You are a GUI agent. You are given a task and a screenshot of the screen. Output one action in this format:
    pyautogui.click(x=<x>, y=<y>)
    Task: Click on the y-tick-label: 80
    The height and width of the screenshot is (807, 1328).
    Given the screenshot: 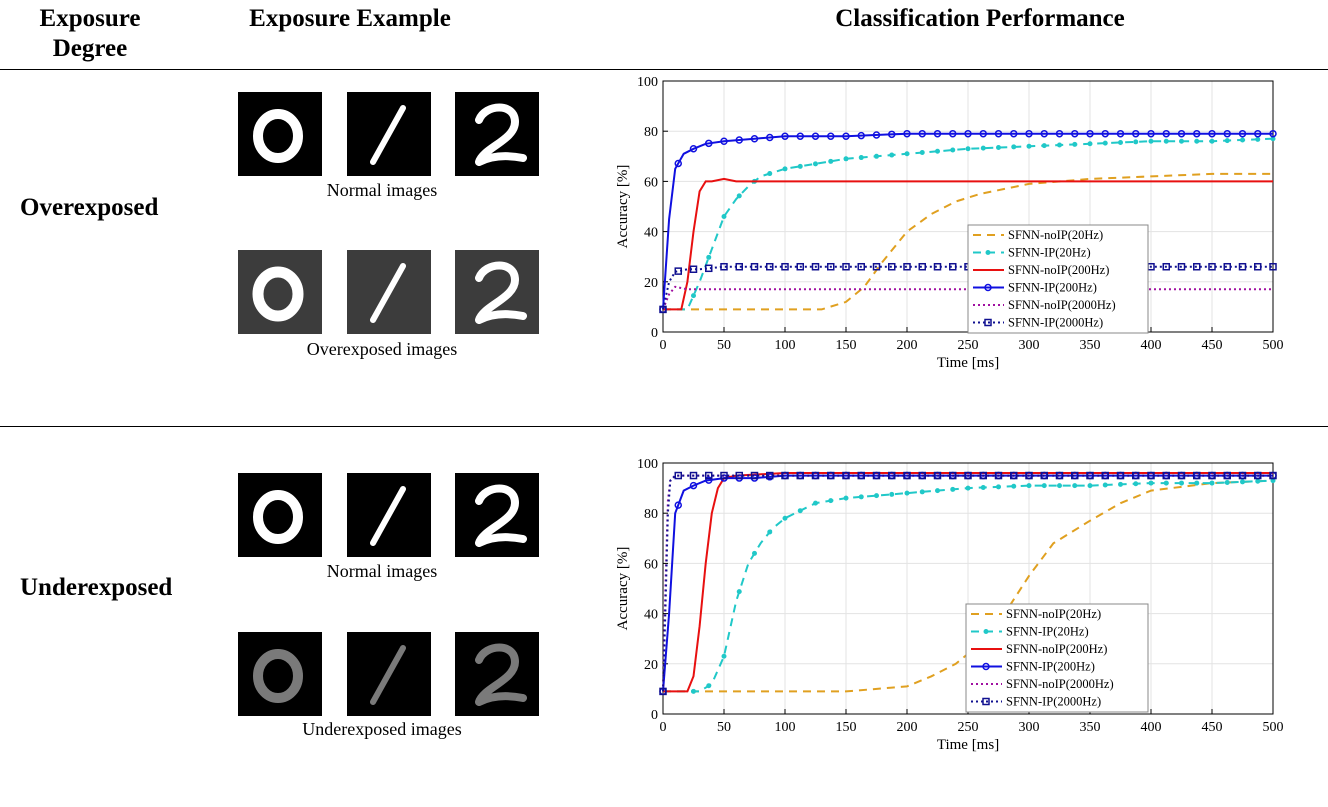 What is the action you would take?
    pyautogui.click(x=651, y=132)
    